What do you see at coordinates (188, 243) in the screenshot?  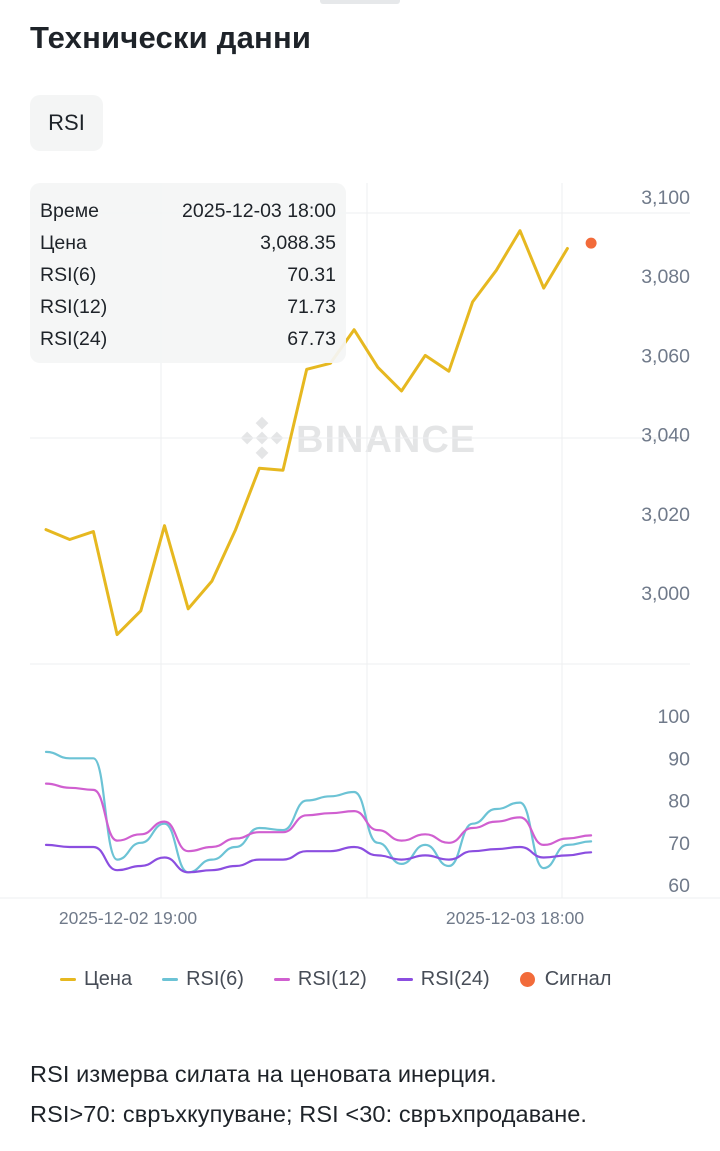 I see `tooltip-row-price: Цена 3,088.35` at bounding box center [188, 243].